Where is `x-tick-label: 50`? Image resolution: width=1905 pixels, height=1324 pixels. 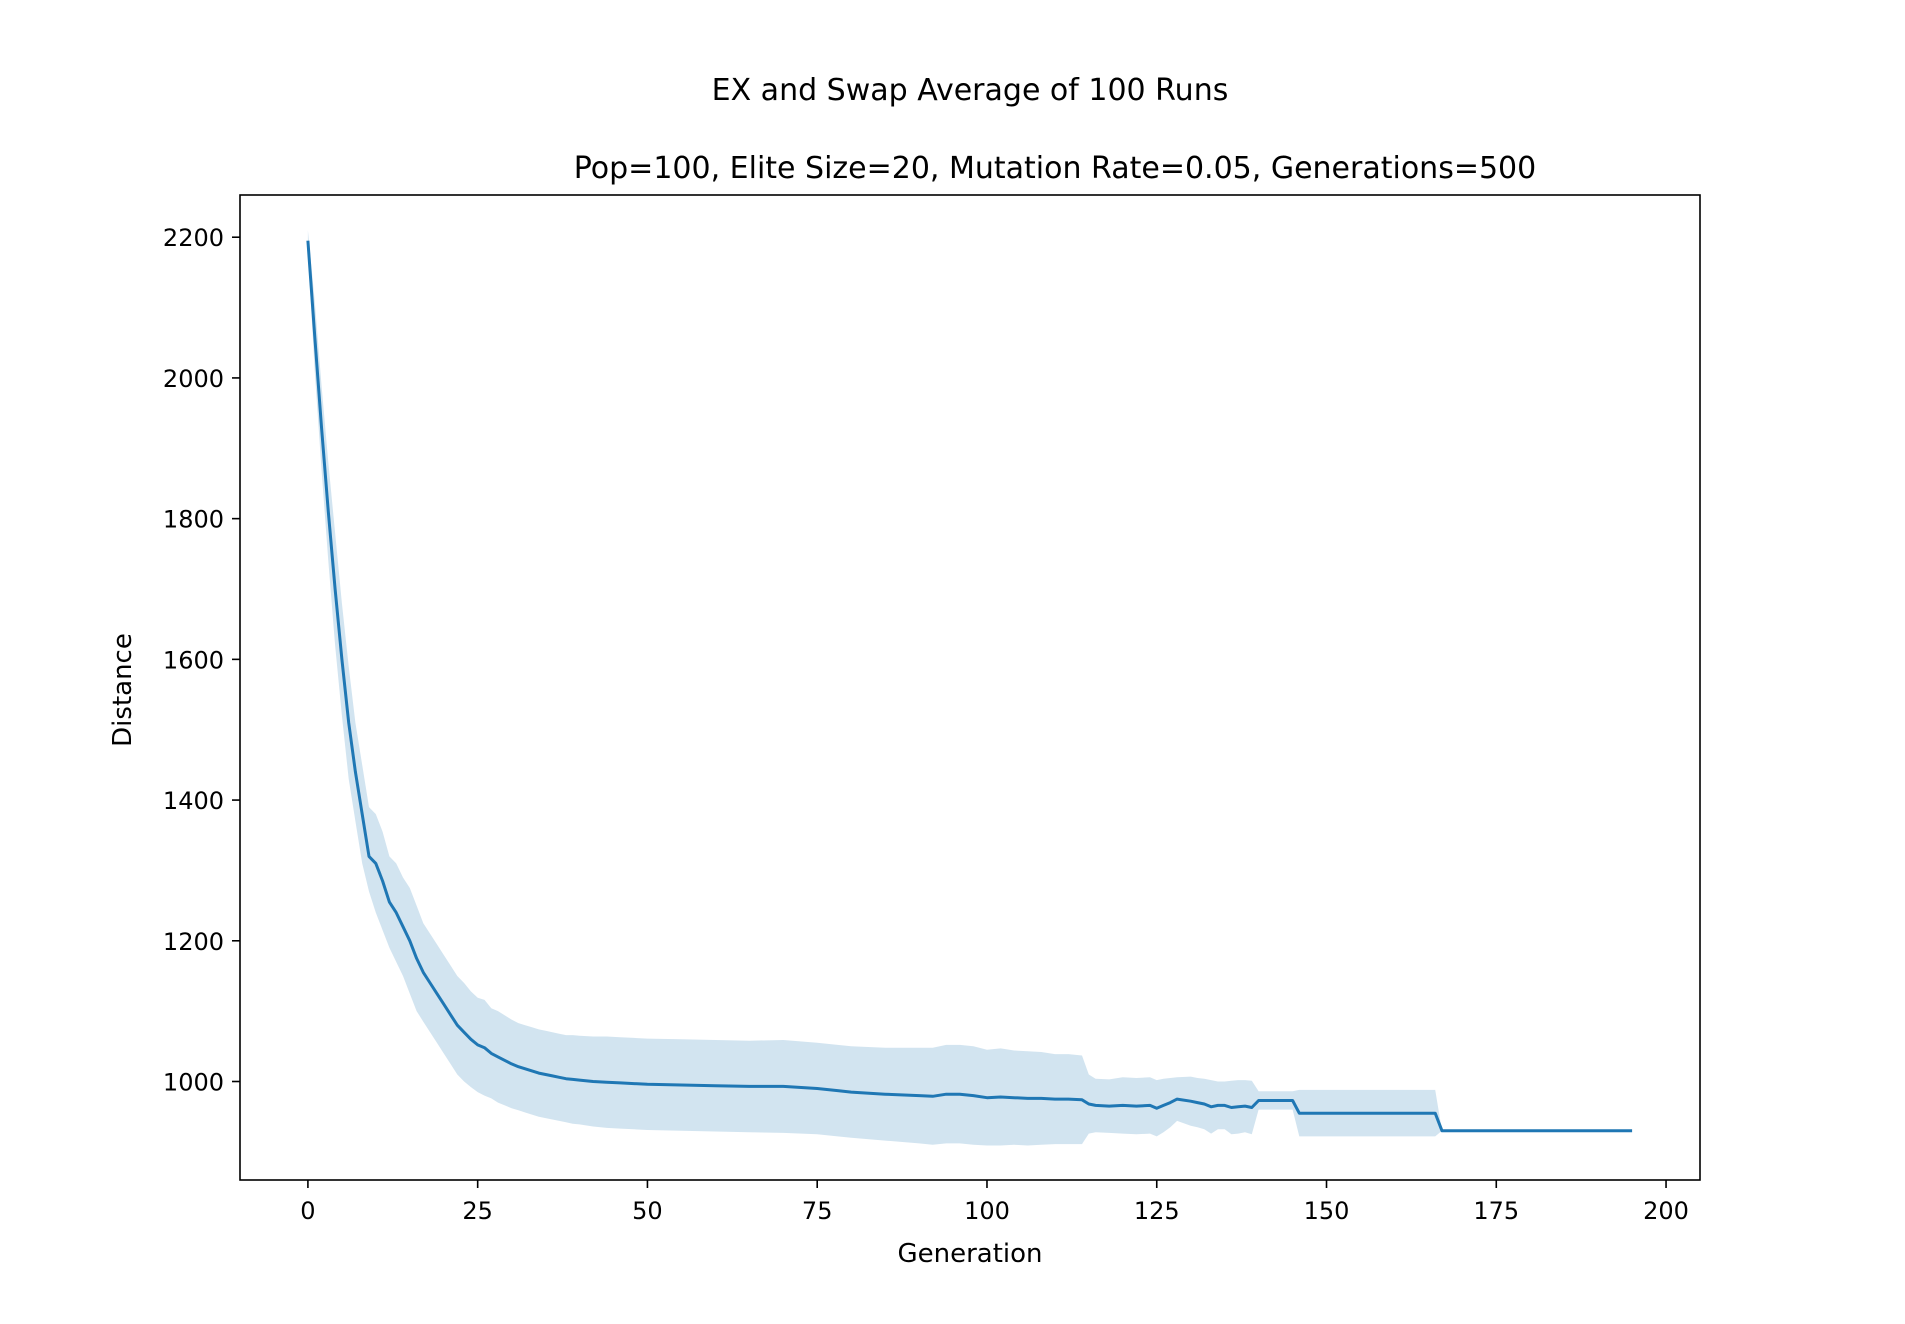
x-tick-label: 50 is located at coordinates (647, 1211).